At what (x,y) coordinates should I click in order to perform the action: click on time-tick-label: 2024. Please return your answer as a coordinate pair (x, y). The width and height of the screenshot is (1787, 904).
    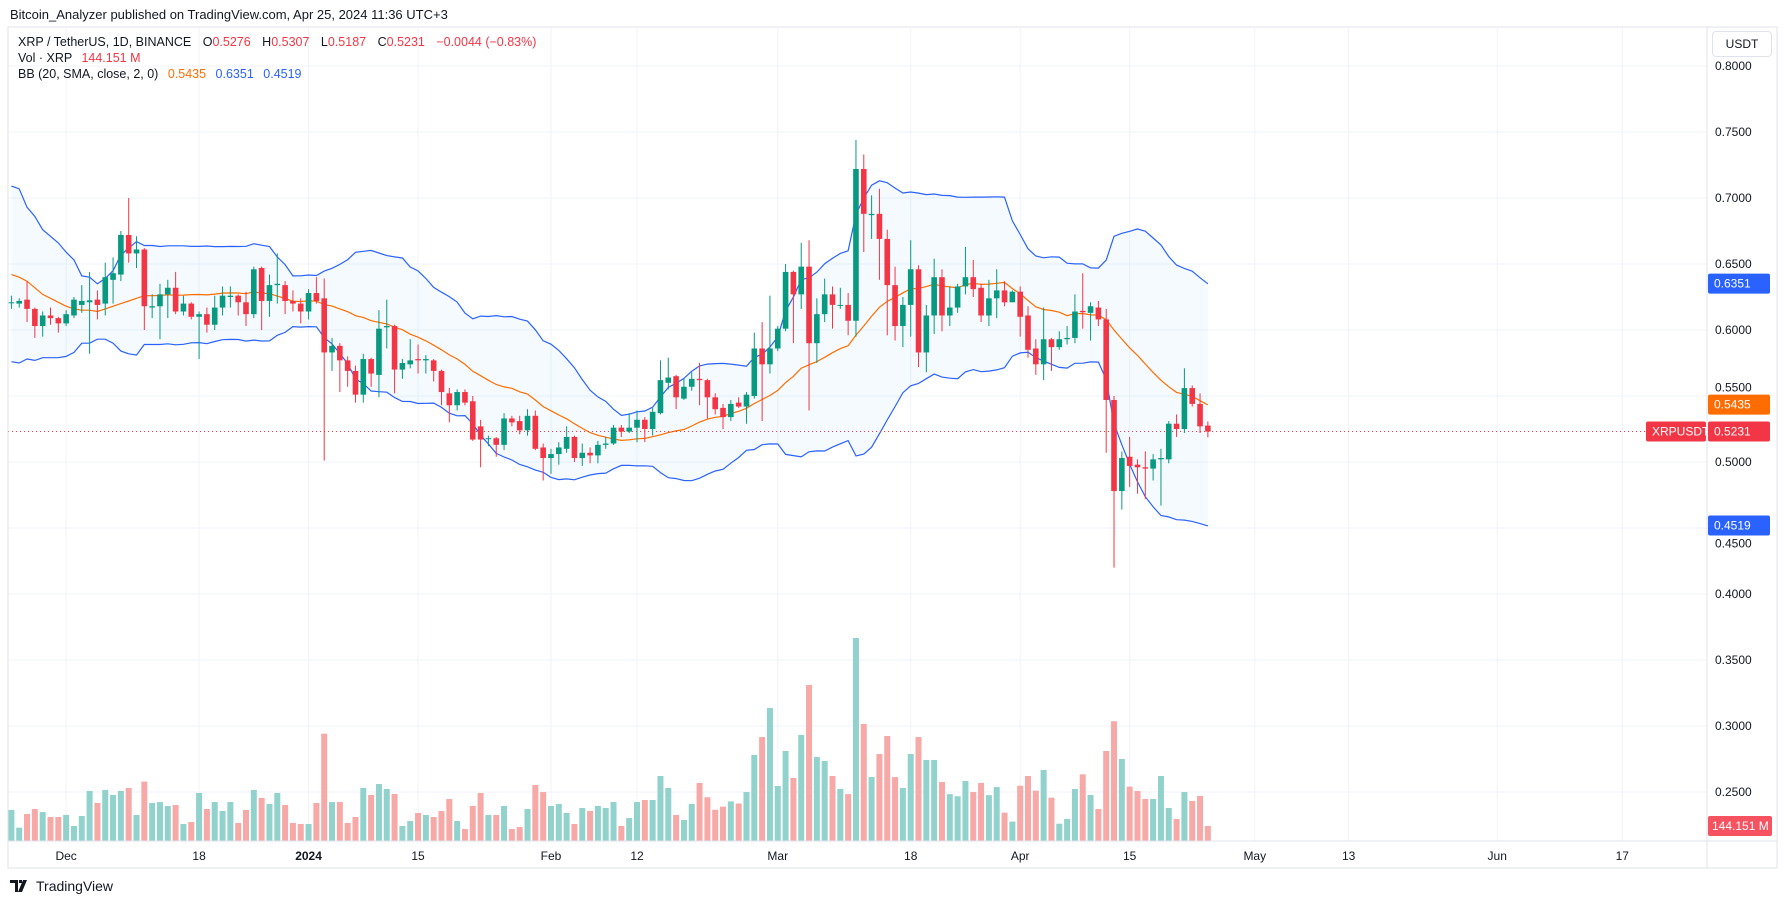
    Looking at the image, I should click on (308, 856).